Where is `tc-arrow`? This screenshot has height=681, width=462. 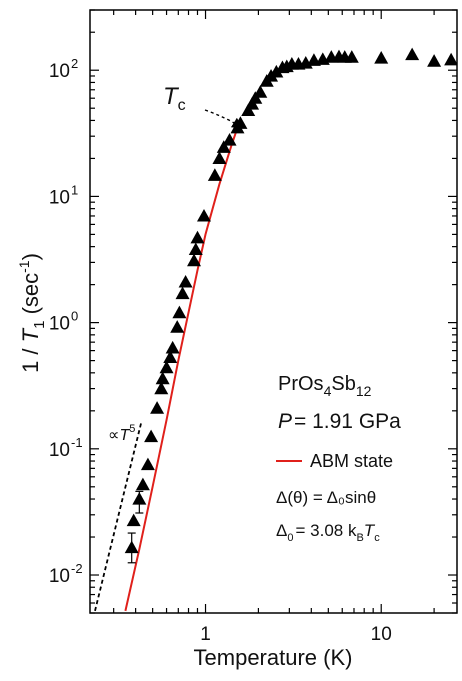 tc-arrow is located at coordinates (224, 119).